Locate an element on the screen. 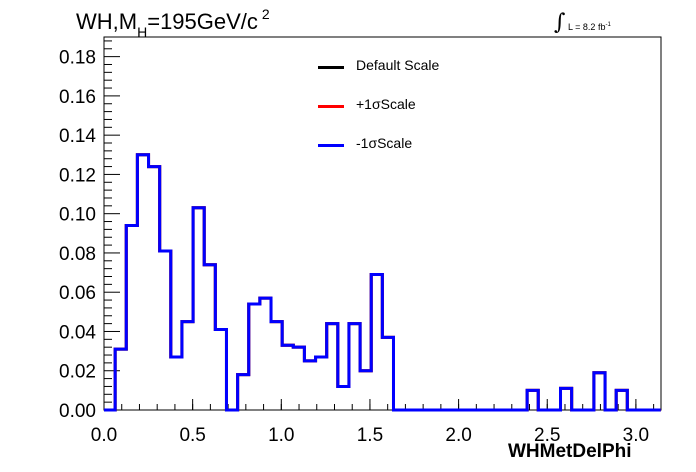  x-tick-label: 3.0 is located at coordinates (636, 435).